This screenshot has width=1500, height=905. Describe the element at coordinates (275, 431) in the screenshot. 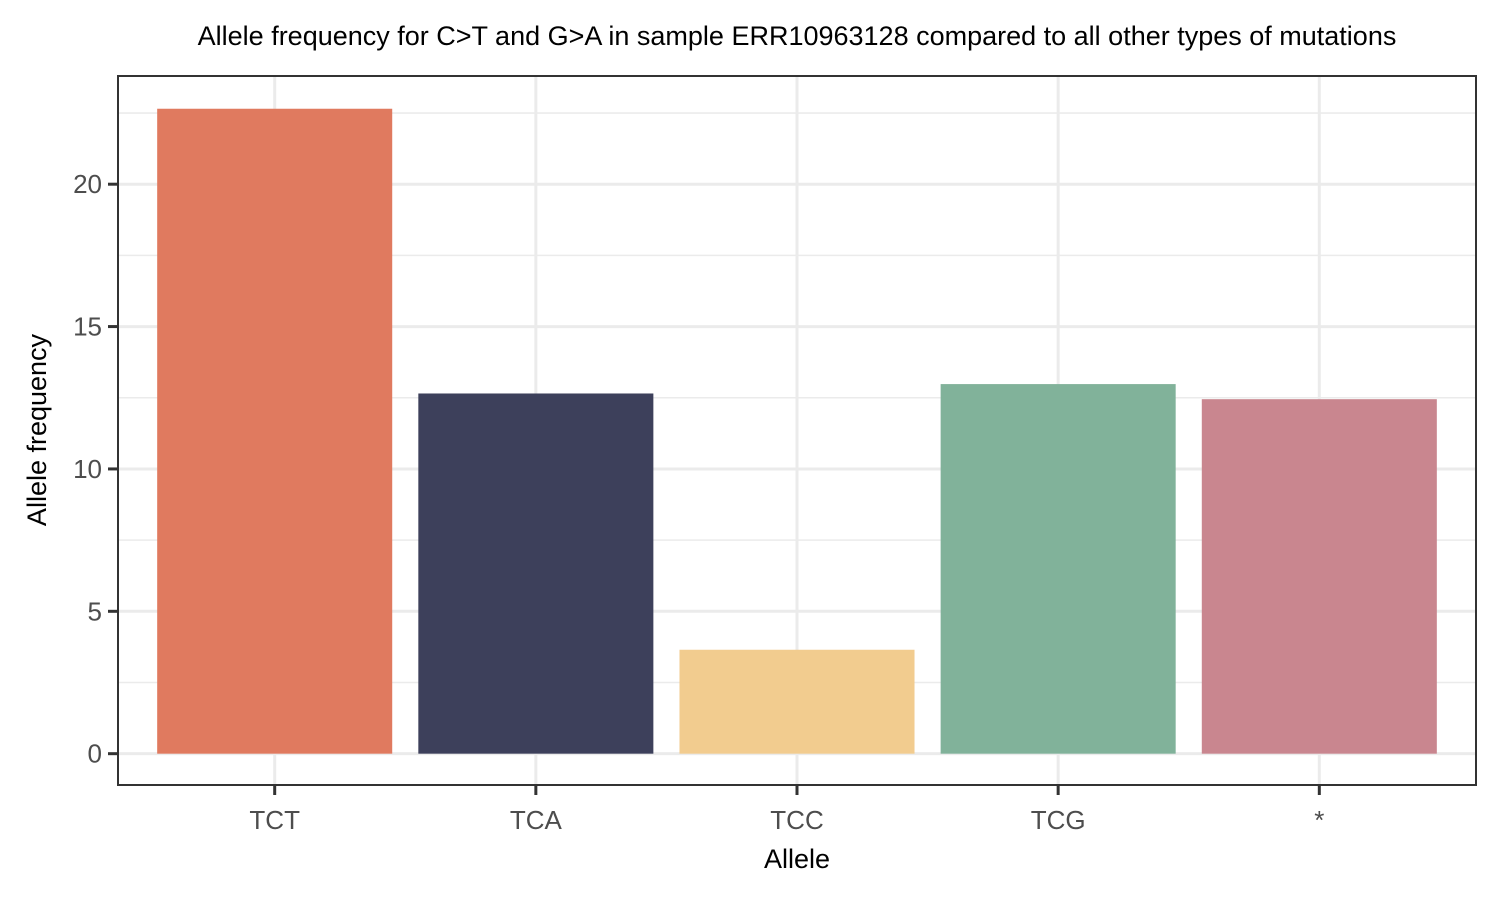

I see `bar-tct` at that location.